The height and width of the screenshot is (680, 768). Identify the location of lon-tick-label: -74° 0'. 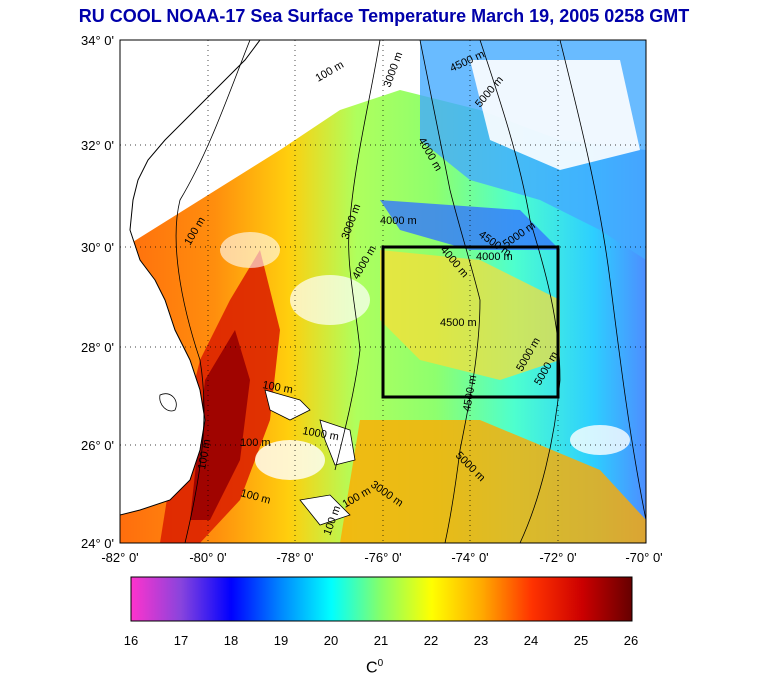
(469, 557).